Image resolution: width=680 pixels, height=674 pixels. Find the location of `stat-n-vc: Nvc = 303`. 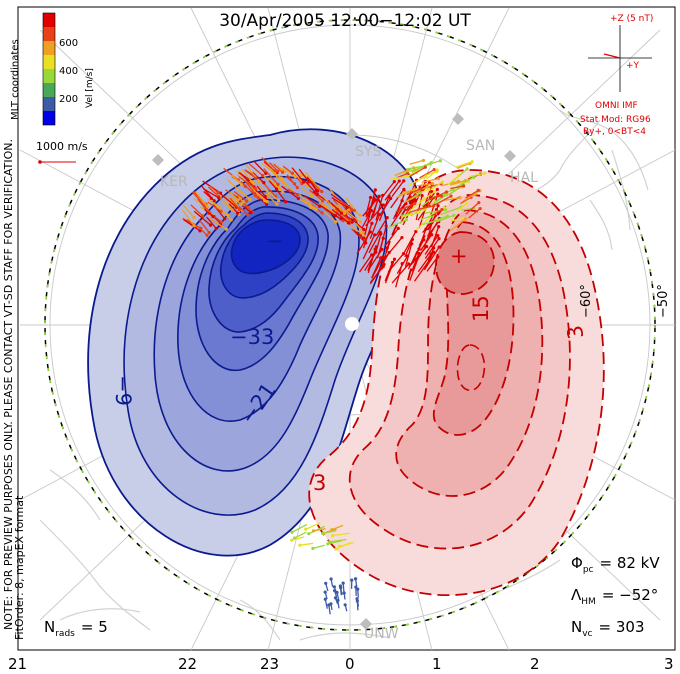

stat-n-vc: Nvc = 303 is located at coordinates (607, 628).